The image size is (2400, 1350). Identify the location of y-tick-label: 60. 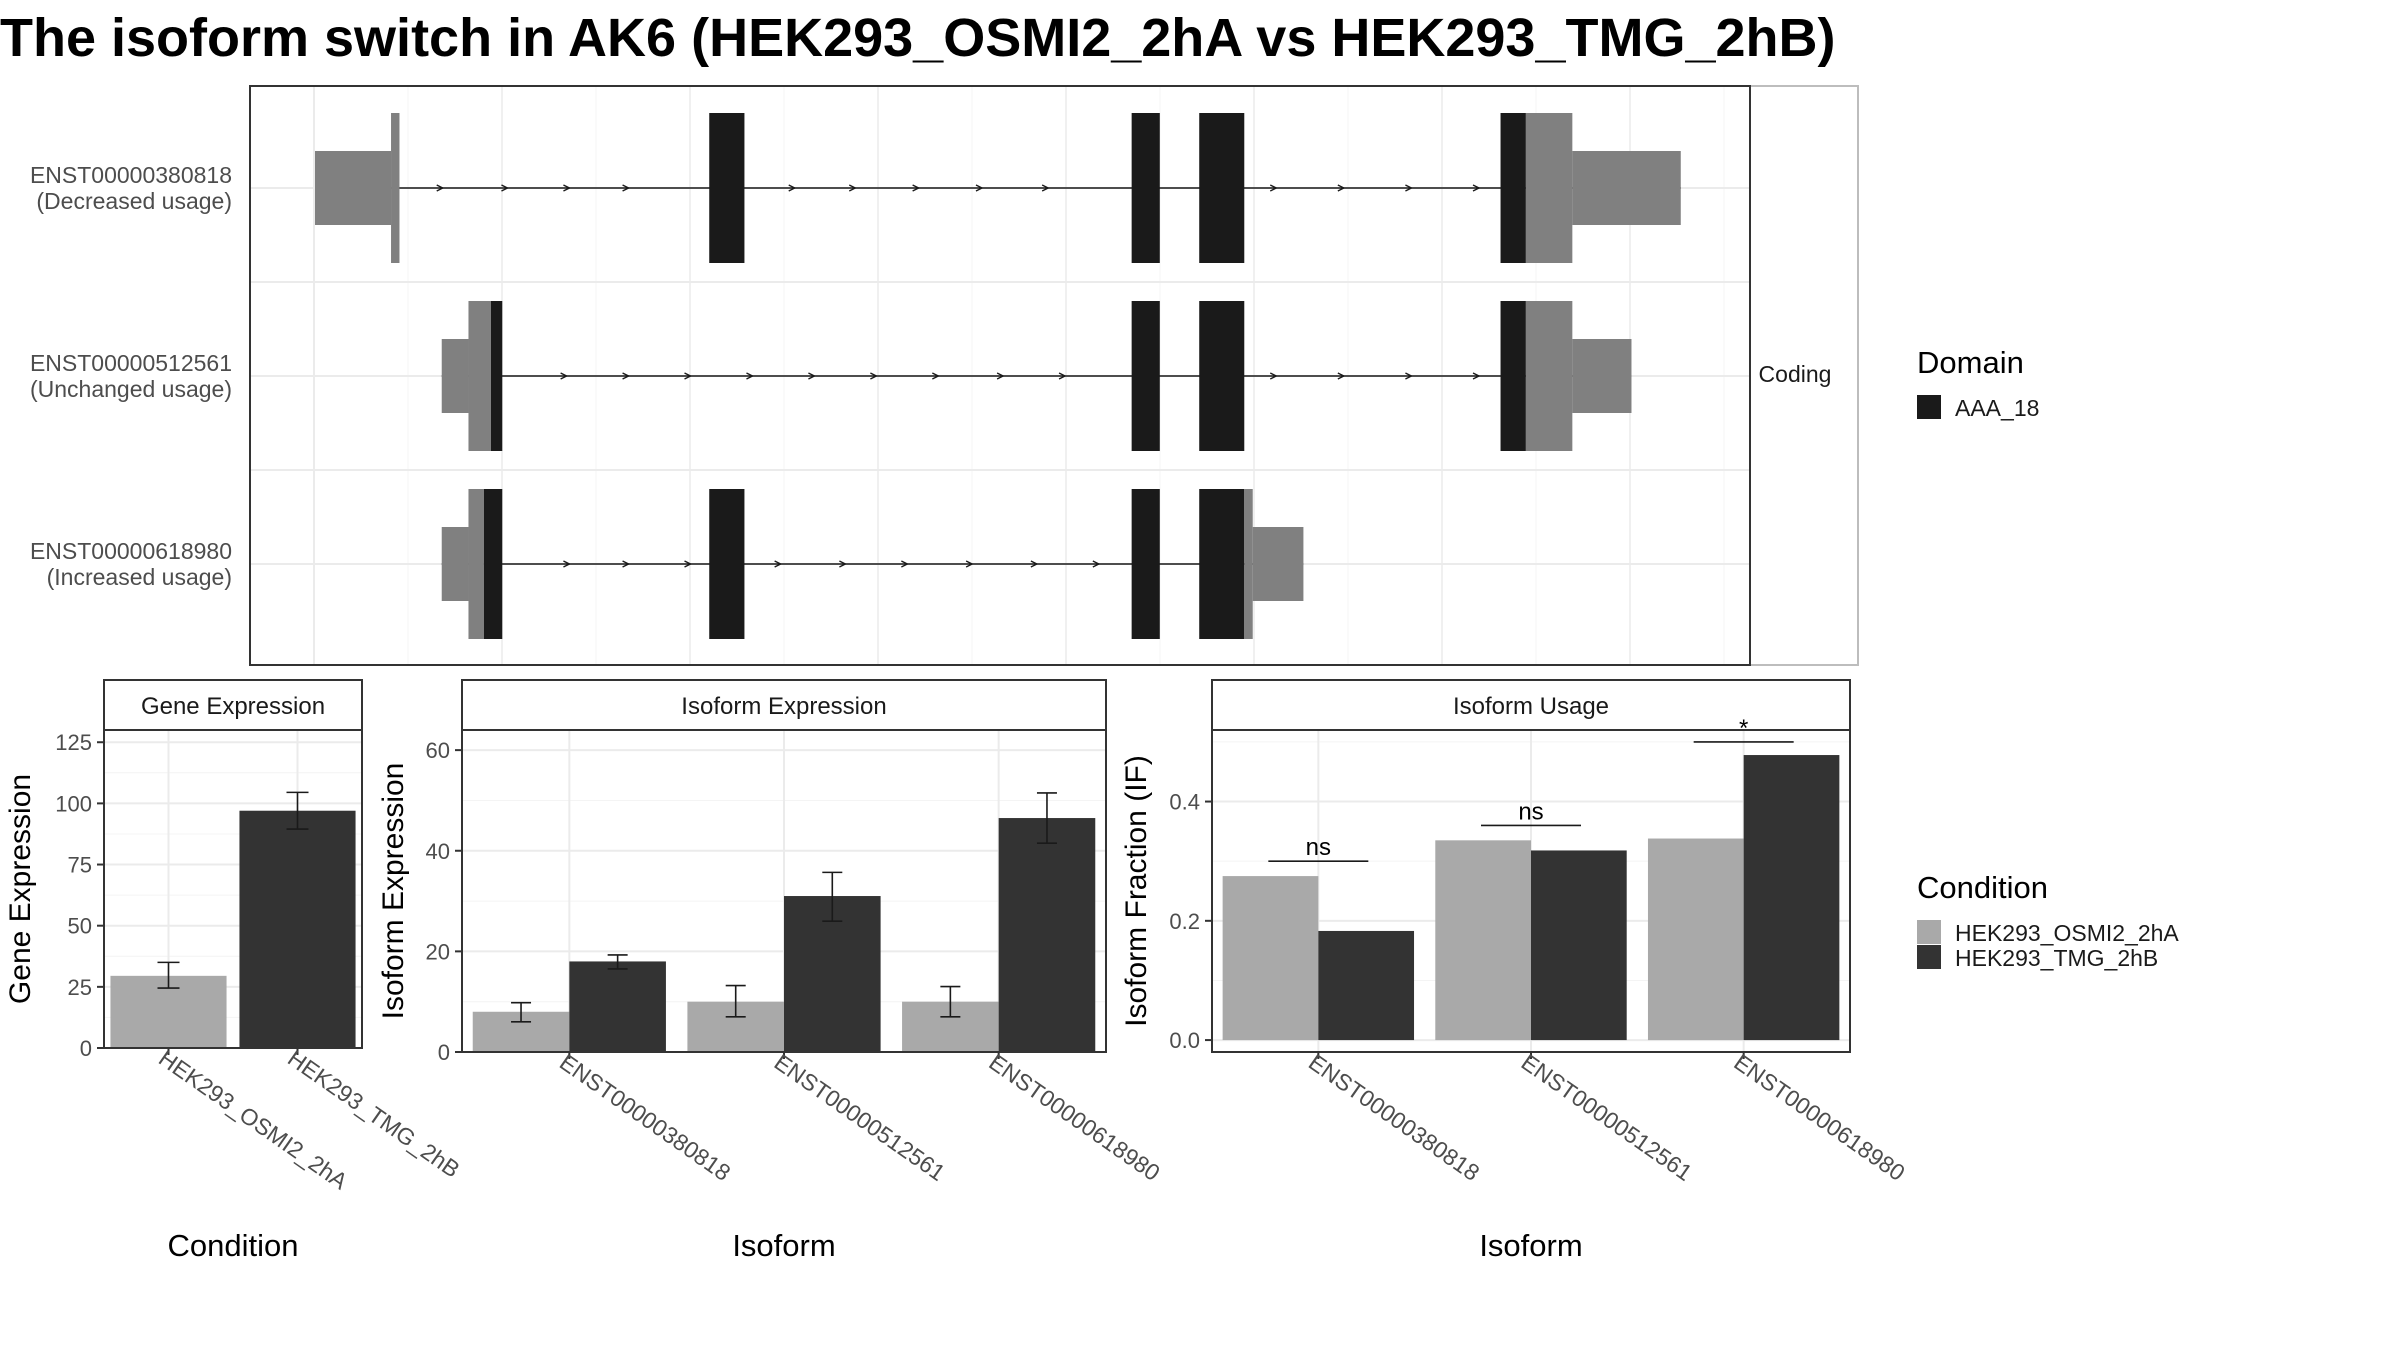
(438, 750).